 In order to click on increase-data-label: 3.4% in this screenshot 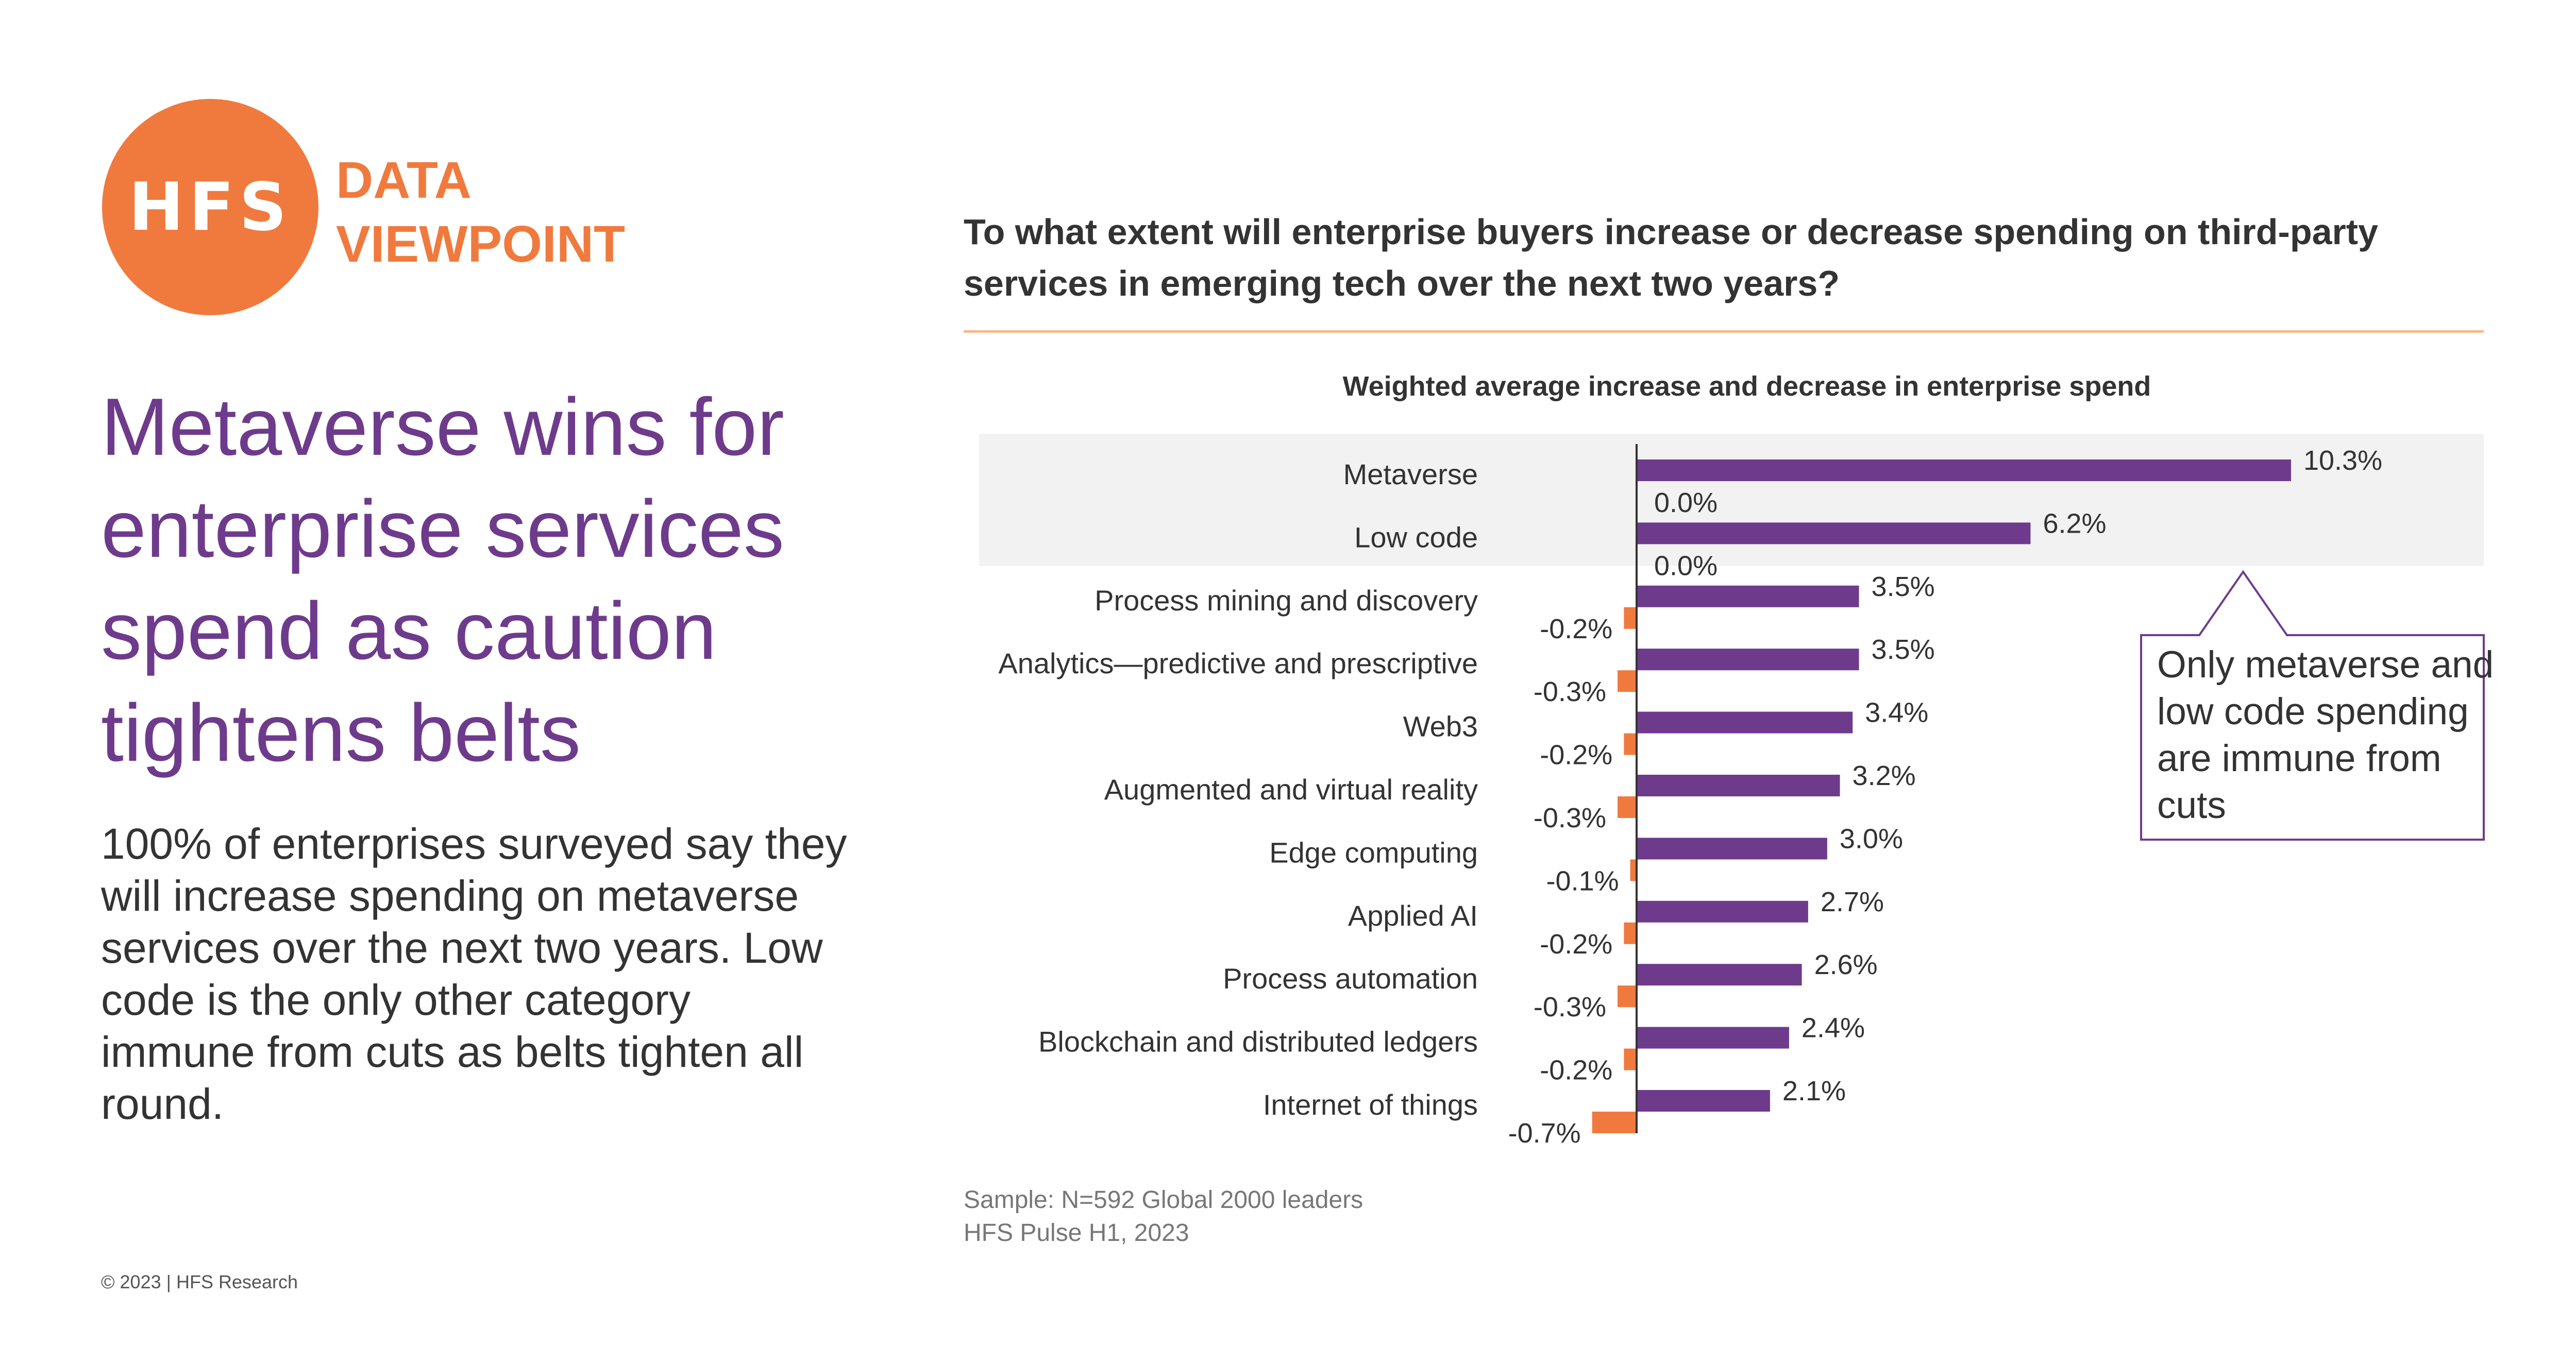, I will do `click(1896, 713)`.